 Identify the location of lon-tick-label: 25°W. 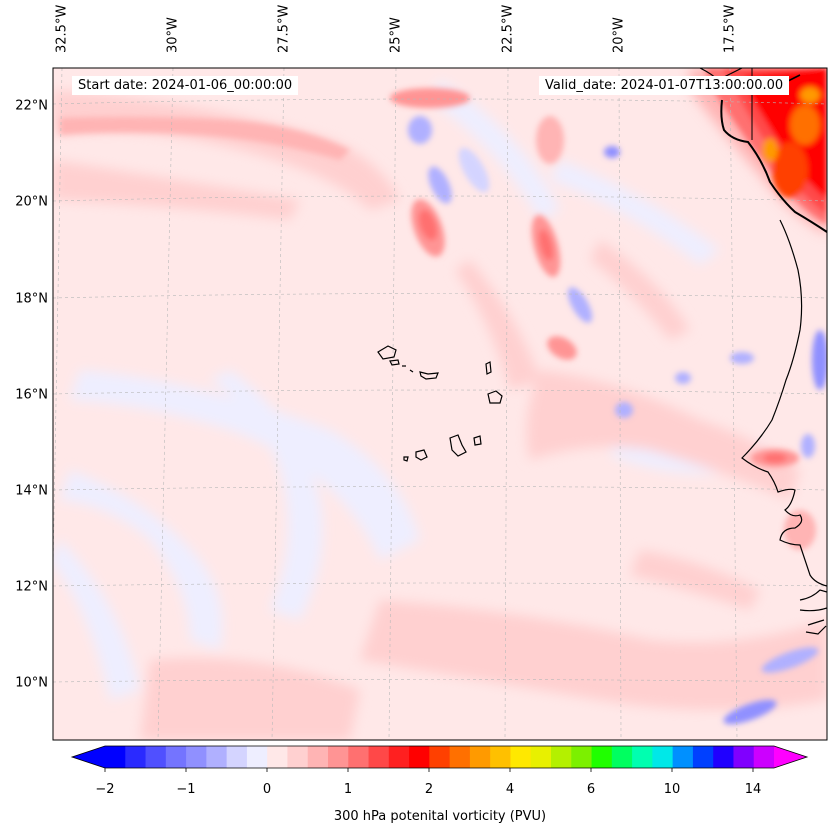
(396, 35).